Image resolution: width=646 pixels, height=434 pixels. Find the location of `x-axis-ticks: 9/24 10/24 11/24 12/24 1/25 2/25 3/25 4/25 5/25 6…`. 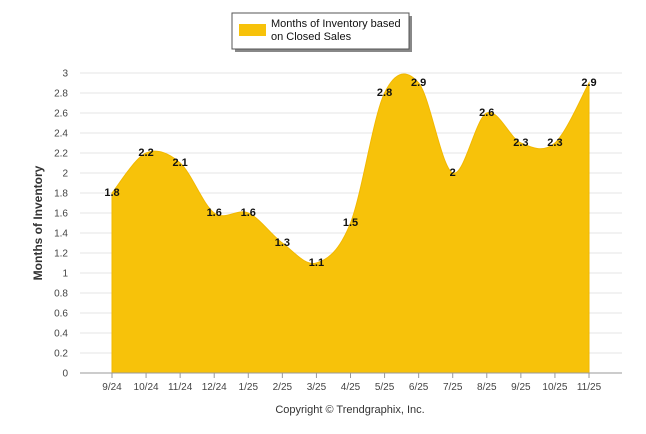

x-axis-ticks: 9/24 10/24 11/24 12/24 1/25 2/25 3/25 4/25 5/25 6… is located at coordinates (352, 383).